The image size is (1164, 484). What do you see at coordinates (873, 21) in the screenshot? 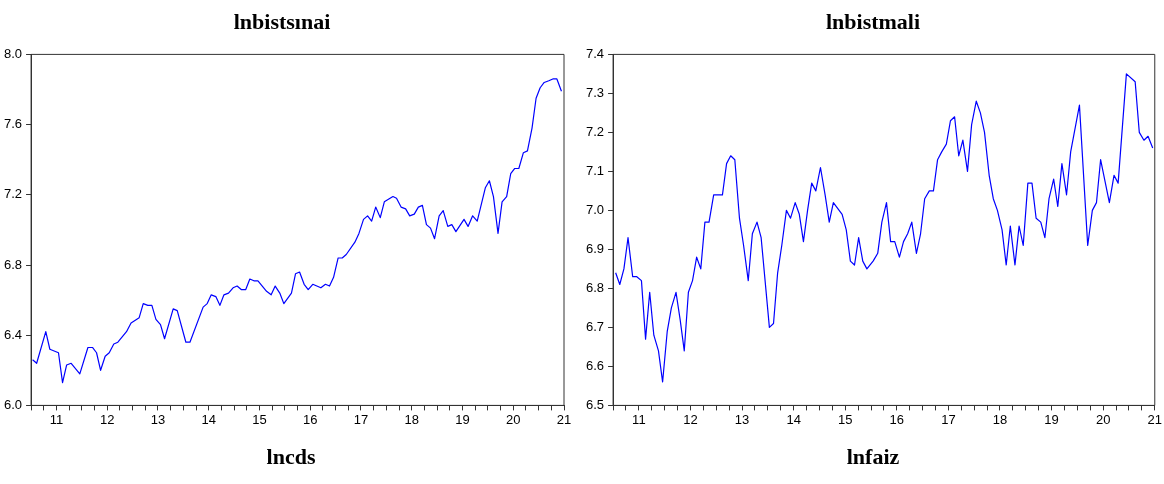
I see `chart-title: lnbistmali` at bounding box center [873, 21].